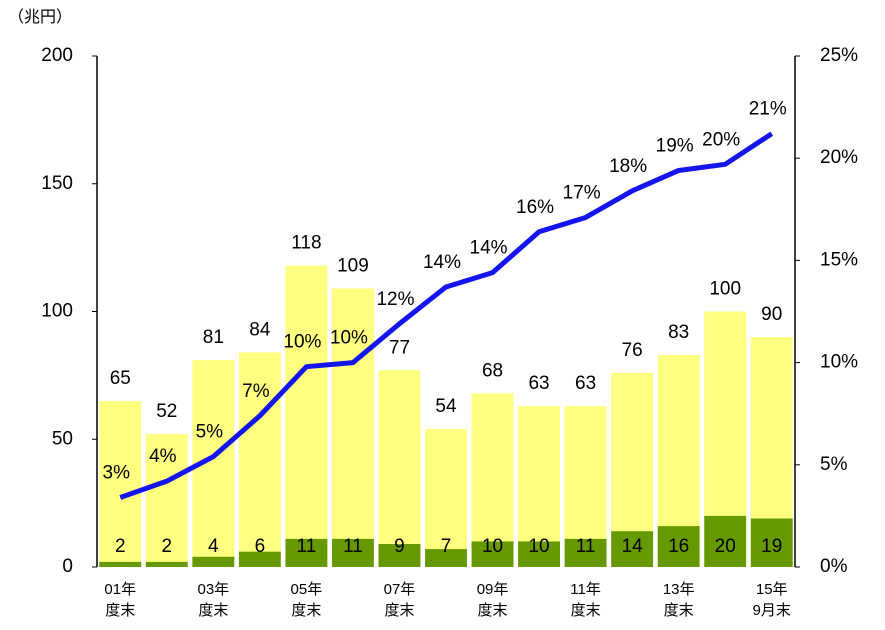 This screenshot has width=885, height=630. Describe the element at coordinates (399, 546) in the screenshot. I see `bar-label: 9` at that location.